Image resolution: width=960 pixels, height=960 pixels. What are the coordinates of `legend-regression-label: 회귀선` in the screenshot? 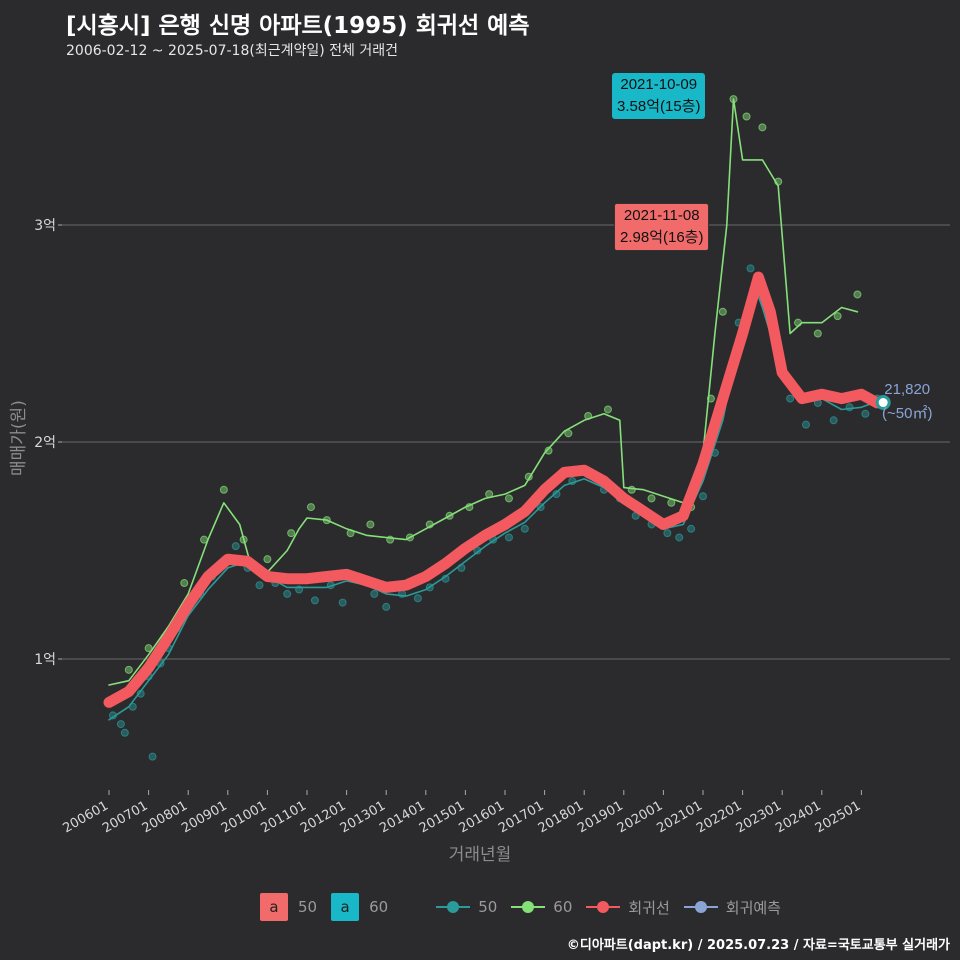 It's located at (649, 907).